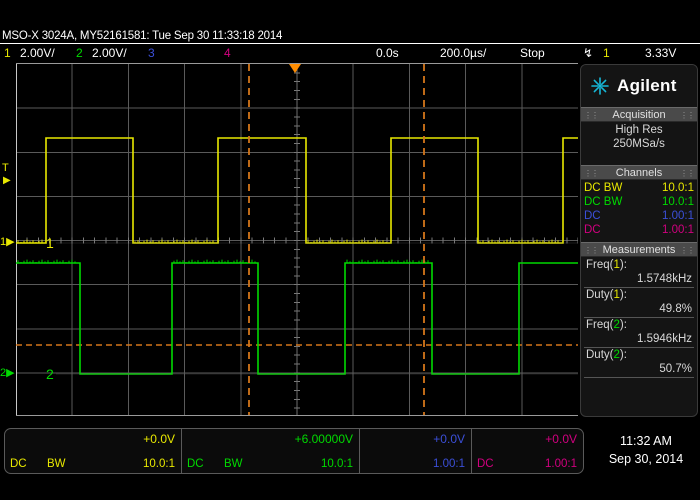 The image size is (700, 500). Describe the element at coordinates (639, 363) in the screenshot. I see `measurement-item-4: Duty(2): 50.7%` at that location.